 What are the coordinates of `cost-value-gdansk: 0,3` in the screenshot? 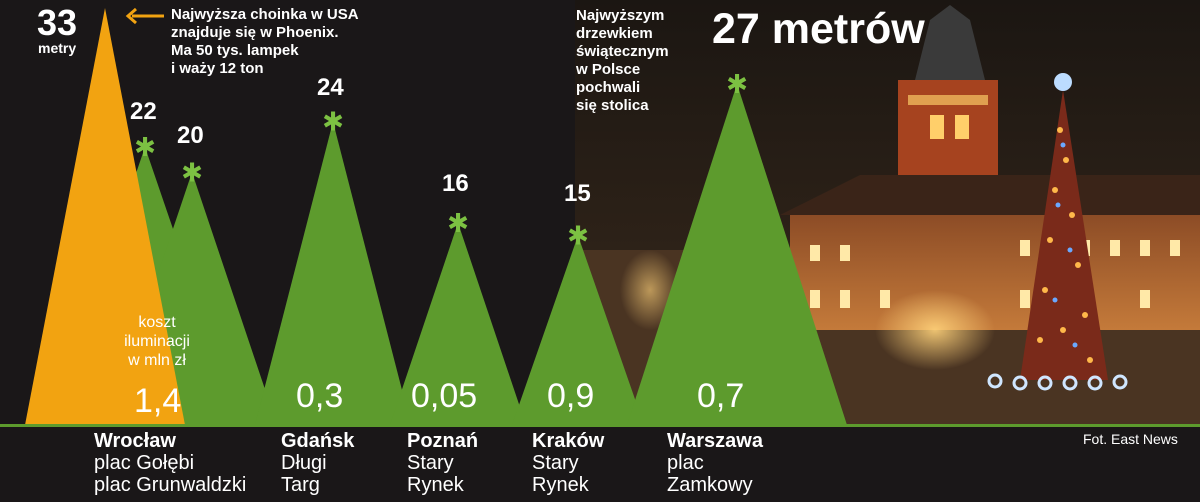 It's located at (320, 396).